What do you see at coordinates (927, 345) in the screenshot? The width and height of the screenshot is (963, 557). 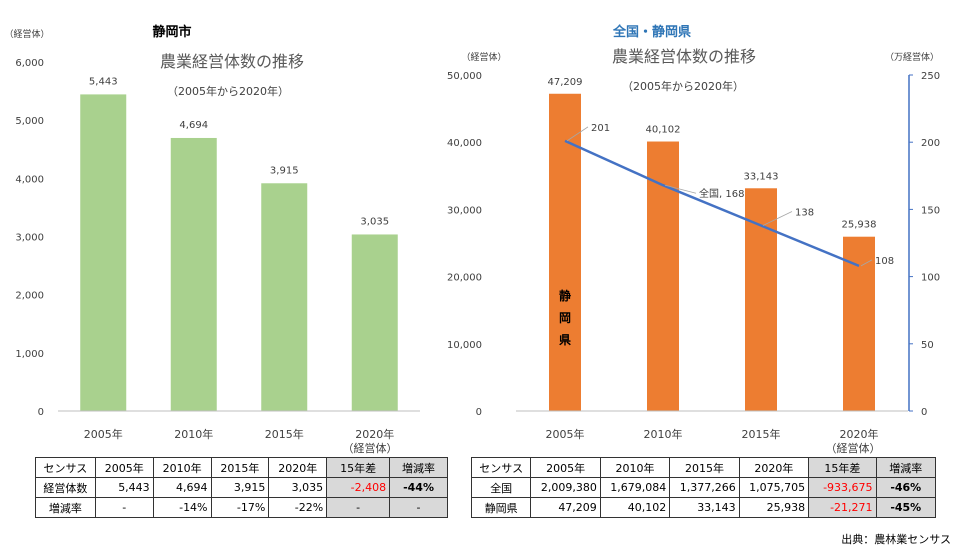 I see `right-y2-tick-label: 50` at bounding box center [927, 345].